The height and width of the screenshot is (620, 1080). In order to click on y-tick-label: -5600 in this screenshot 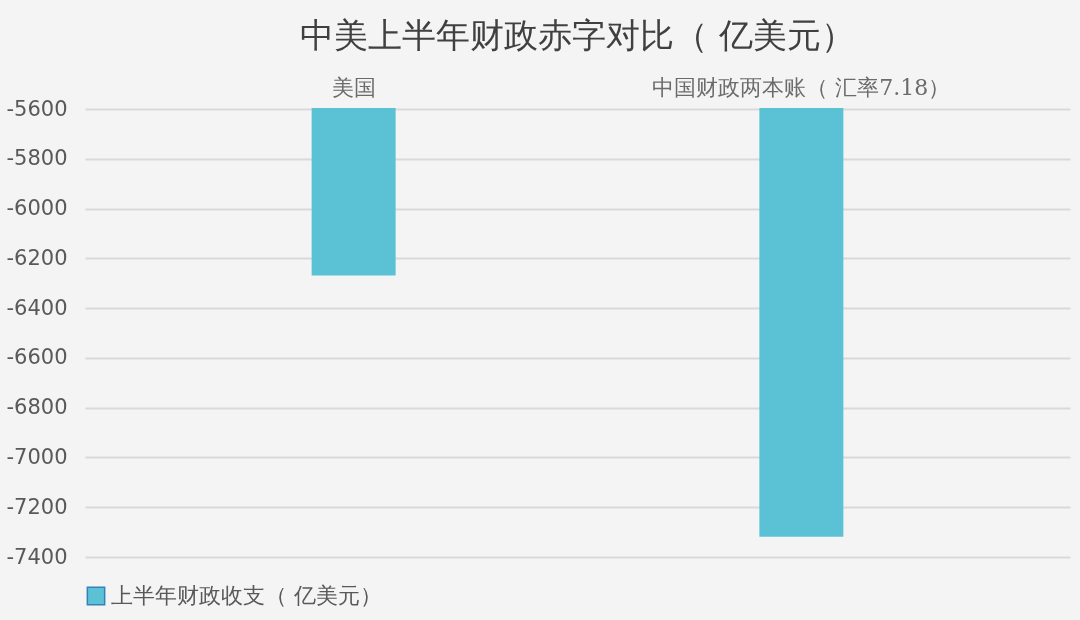, I will do `click(37, 108)`.